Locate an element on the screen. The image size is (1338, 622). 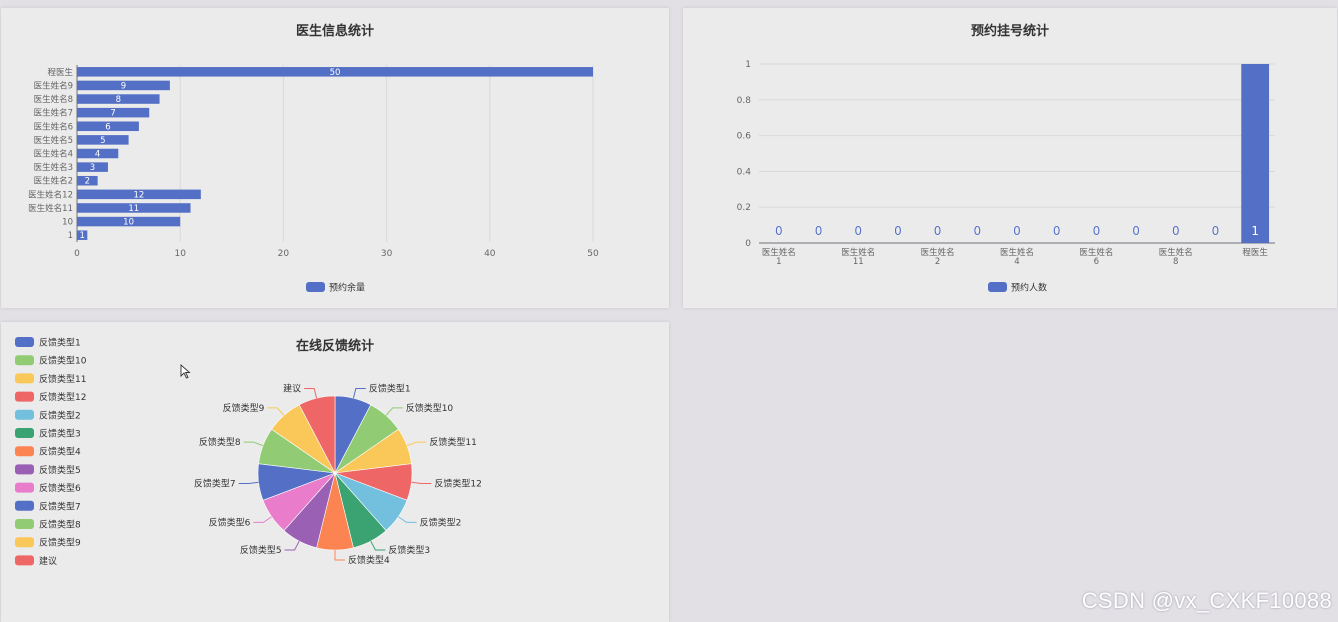
bar-value-label-1: 10 is located at coordinates (128, 223).